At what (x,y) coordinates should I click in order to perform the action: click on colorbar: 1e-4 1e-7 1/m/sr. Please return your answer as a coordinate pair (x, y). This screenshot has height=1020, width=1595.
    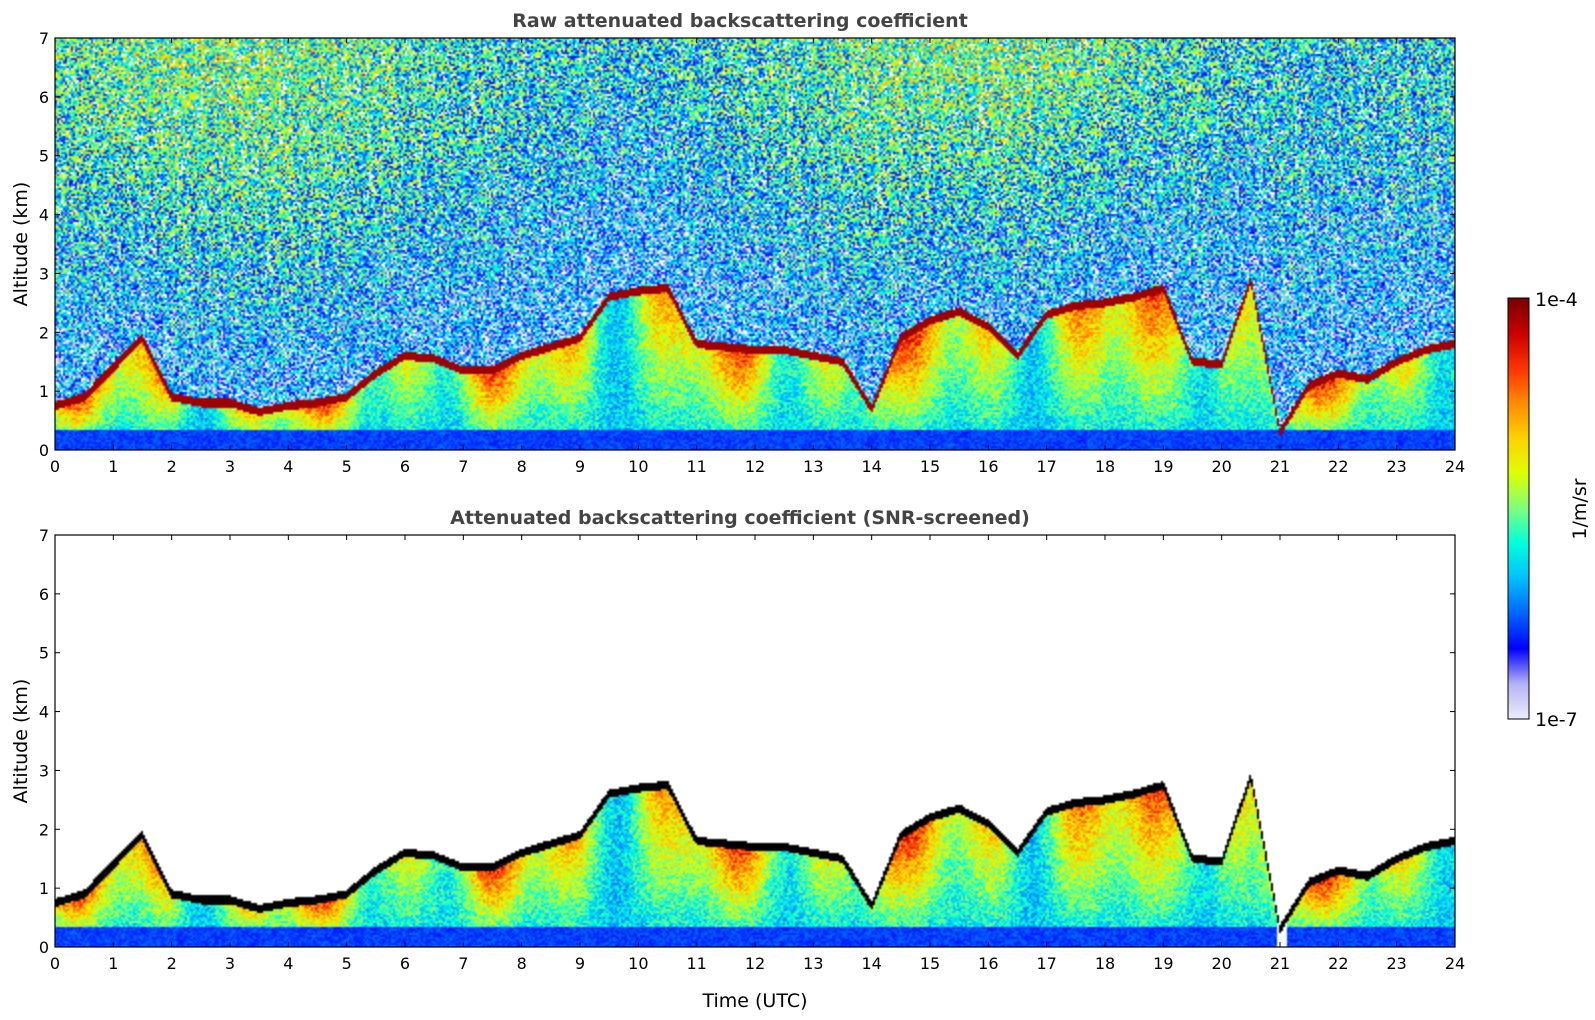
    Looking at the image, I should click on (1549, 510).